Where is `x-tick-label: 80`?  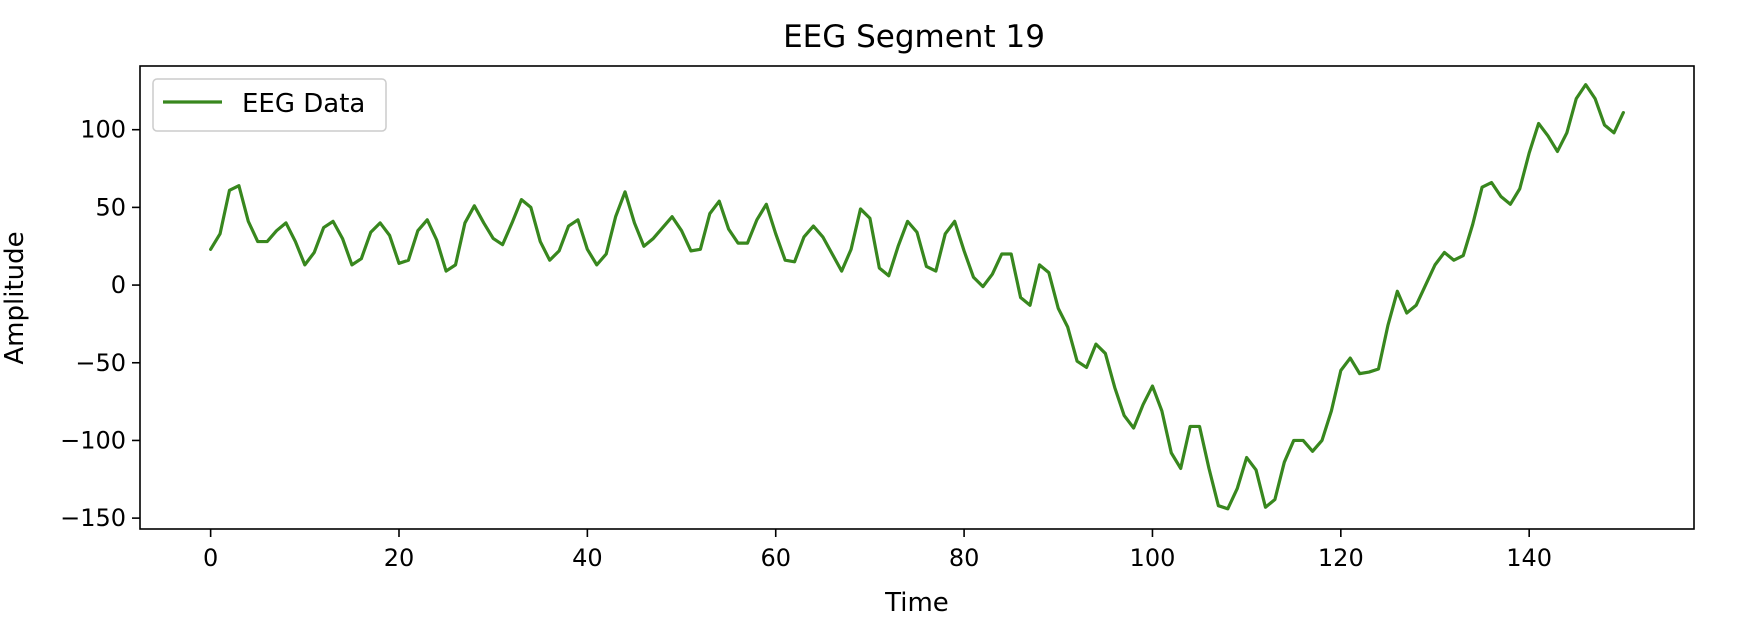
x-tick-label: 80 is located at coordinates (964, 558).